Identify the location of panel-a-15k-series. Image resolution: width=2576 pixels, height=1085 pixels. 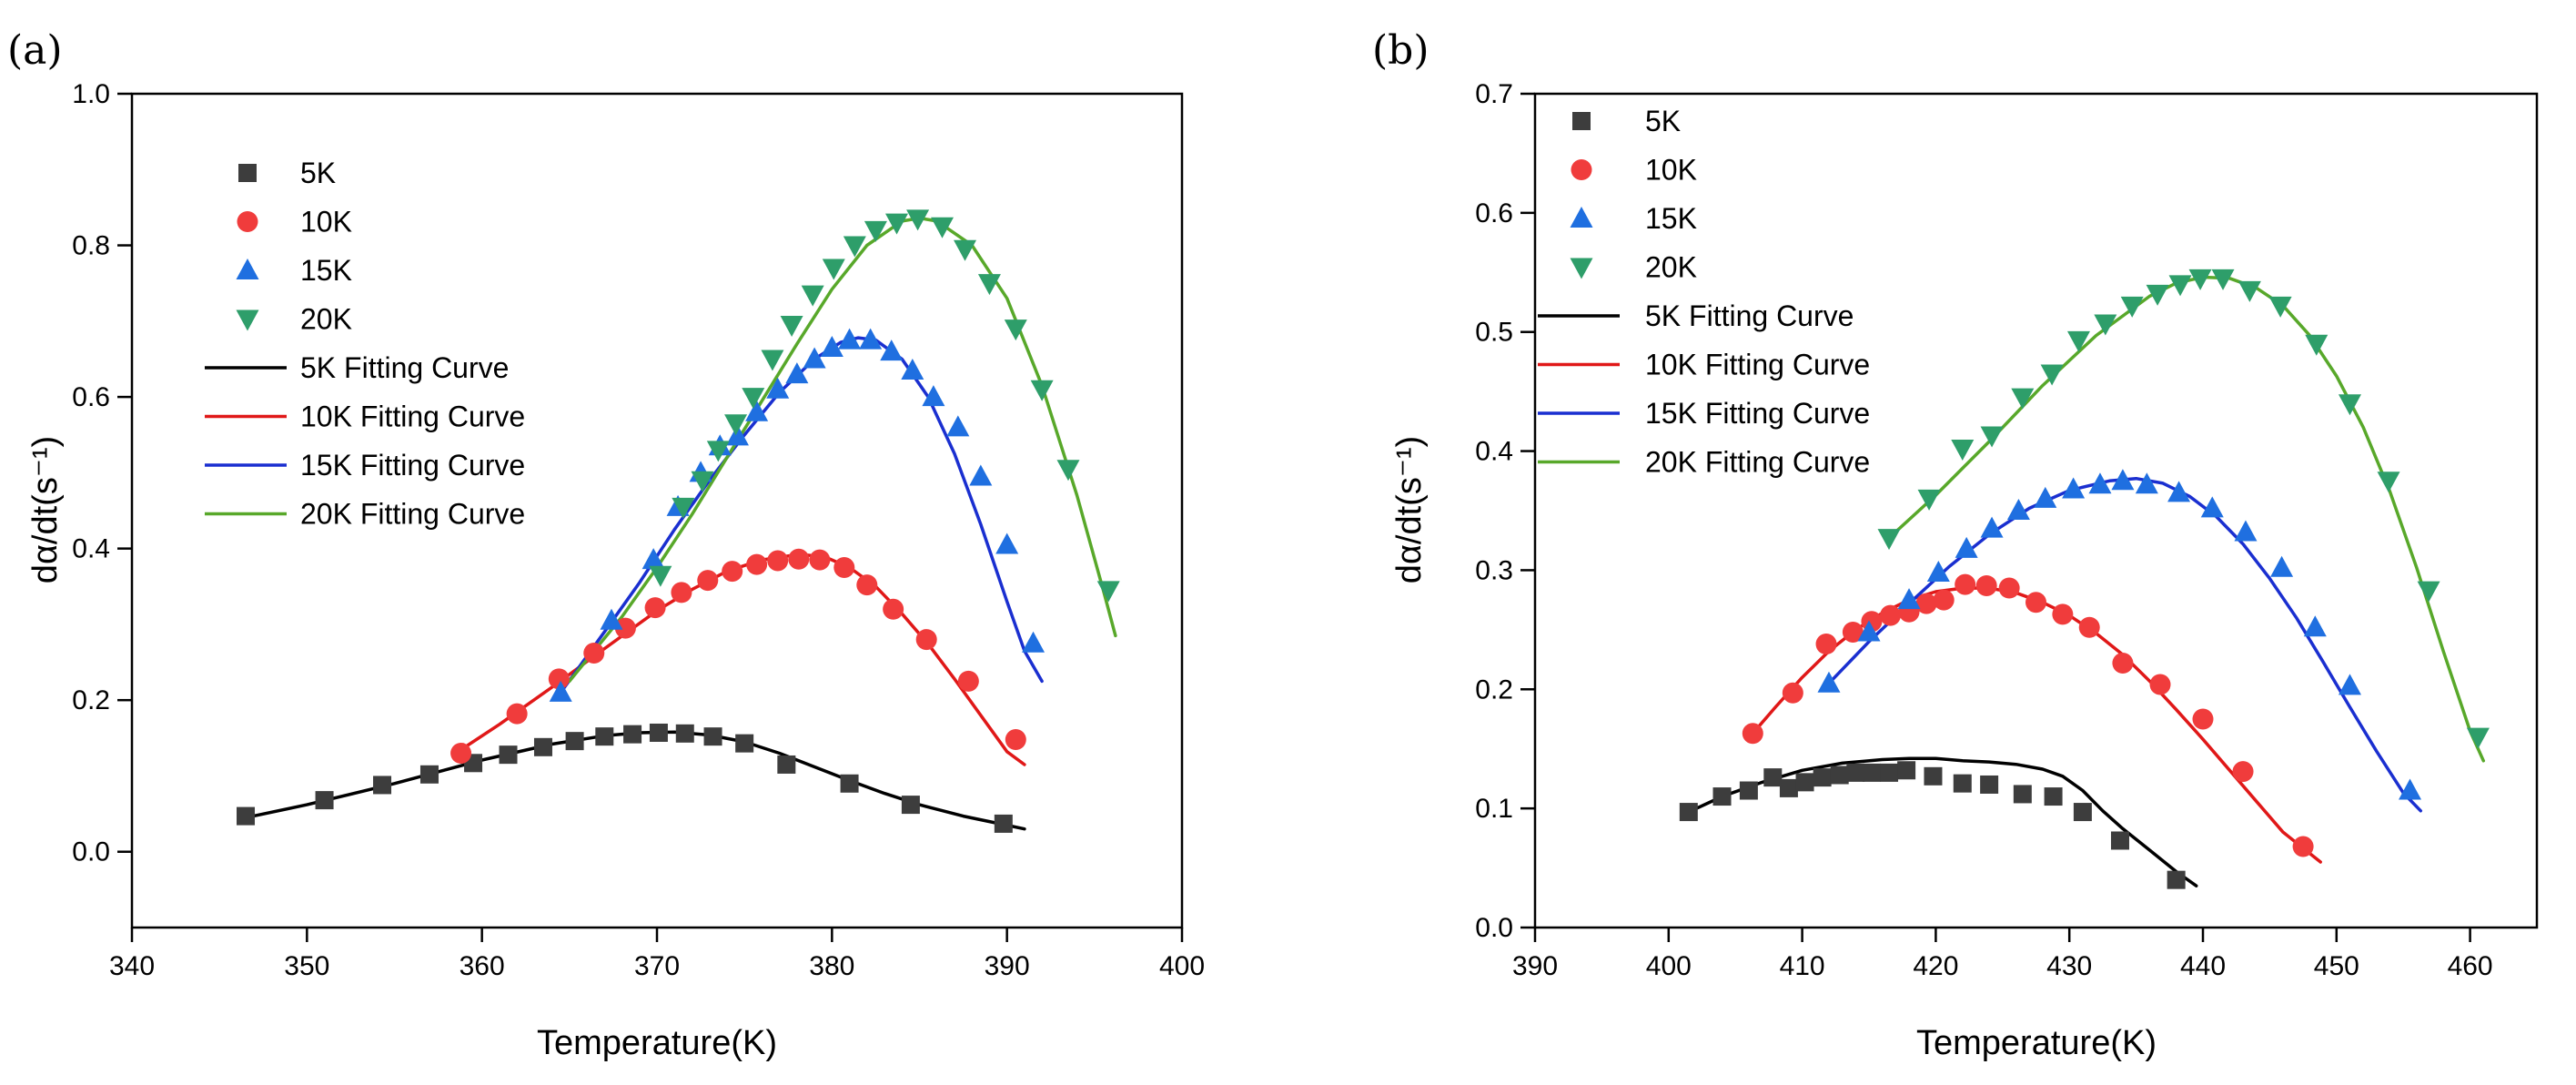
(797, 515).